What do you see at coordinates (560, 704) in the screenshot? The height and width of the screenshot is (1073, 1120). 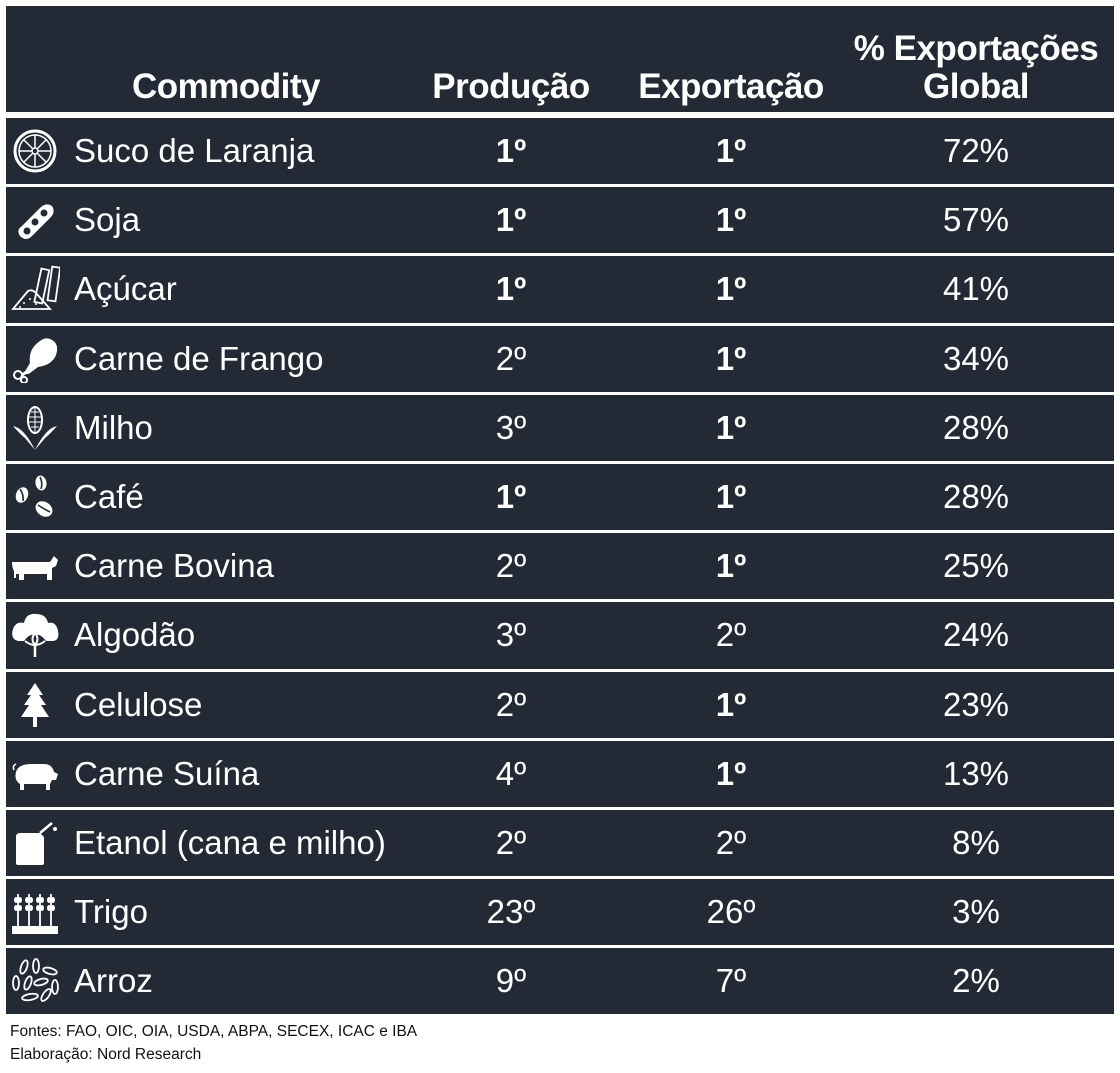 I see `table-row: Celulose 2º 1º 23%` at bounding box center [560, 704].